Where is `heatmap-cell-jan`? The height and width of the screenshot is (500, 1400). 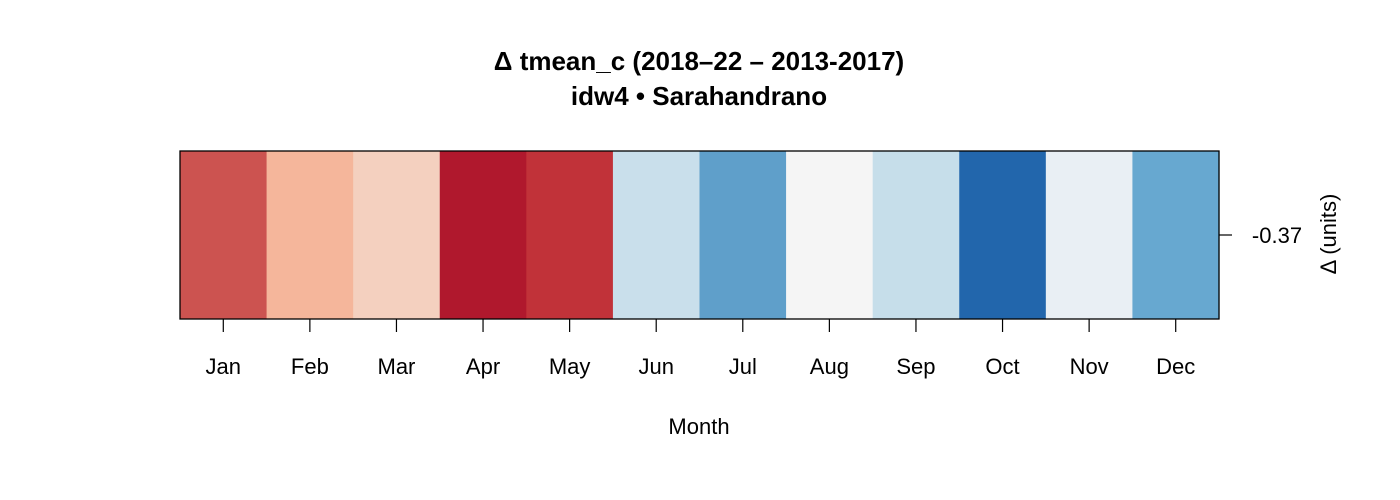 heatmap-cell-jan is located at coordinates (224, 235).